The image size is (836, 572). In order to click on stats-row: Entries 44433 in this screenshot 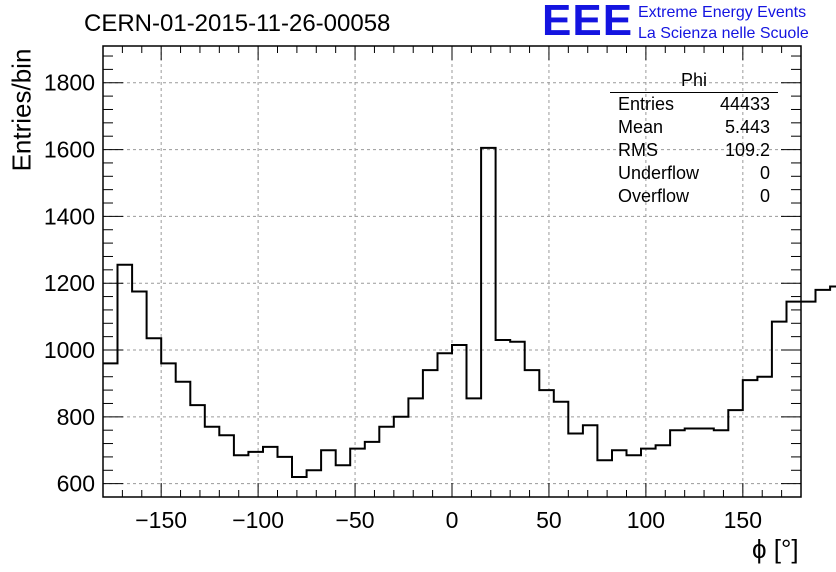, I will do `click(694, 104)`.